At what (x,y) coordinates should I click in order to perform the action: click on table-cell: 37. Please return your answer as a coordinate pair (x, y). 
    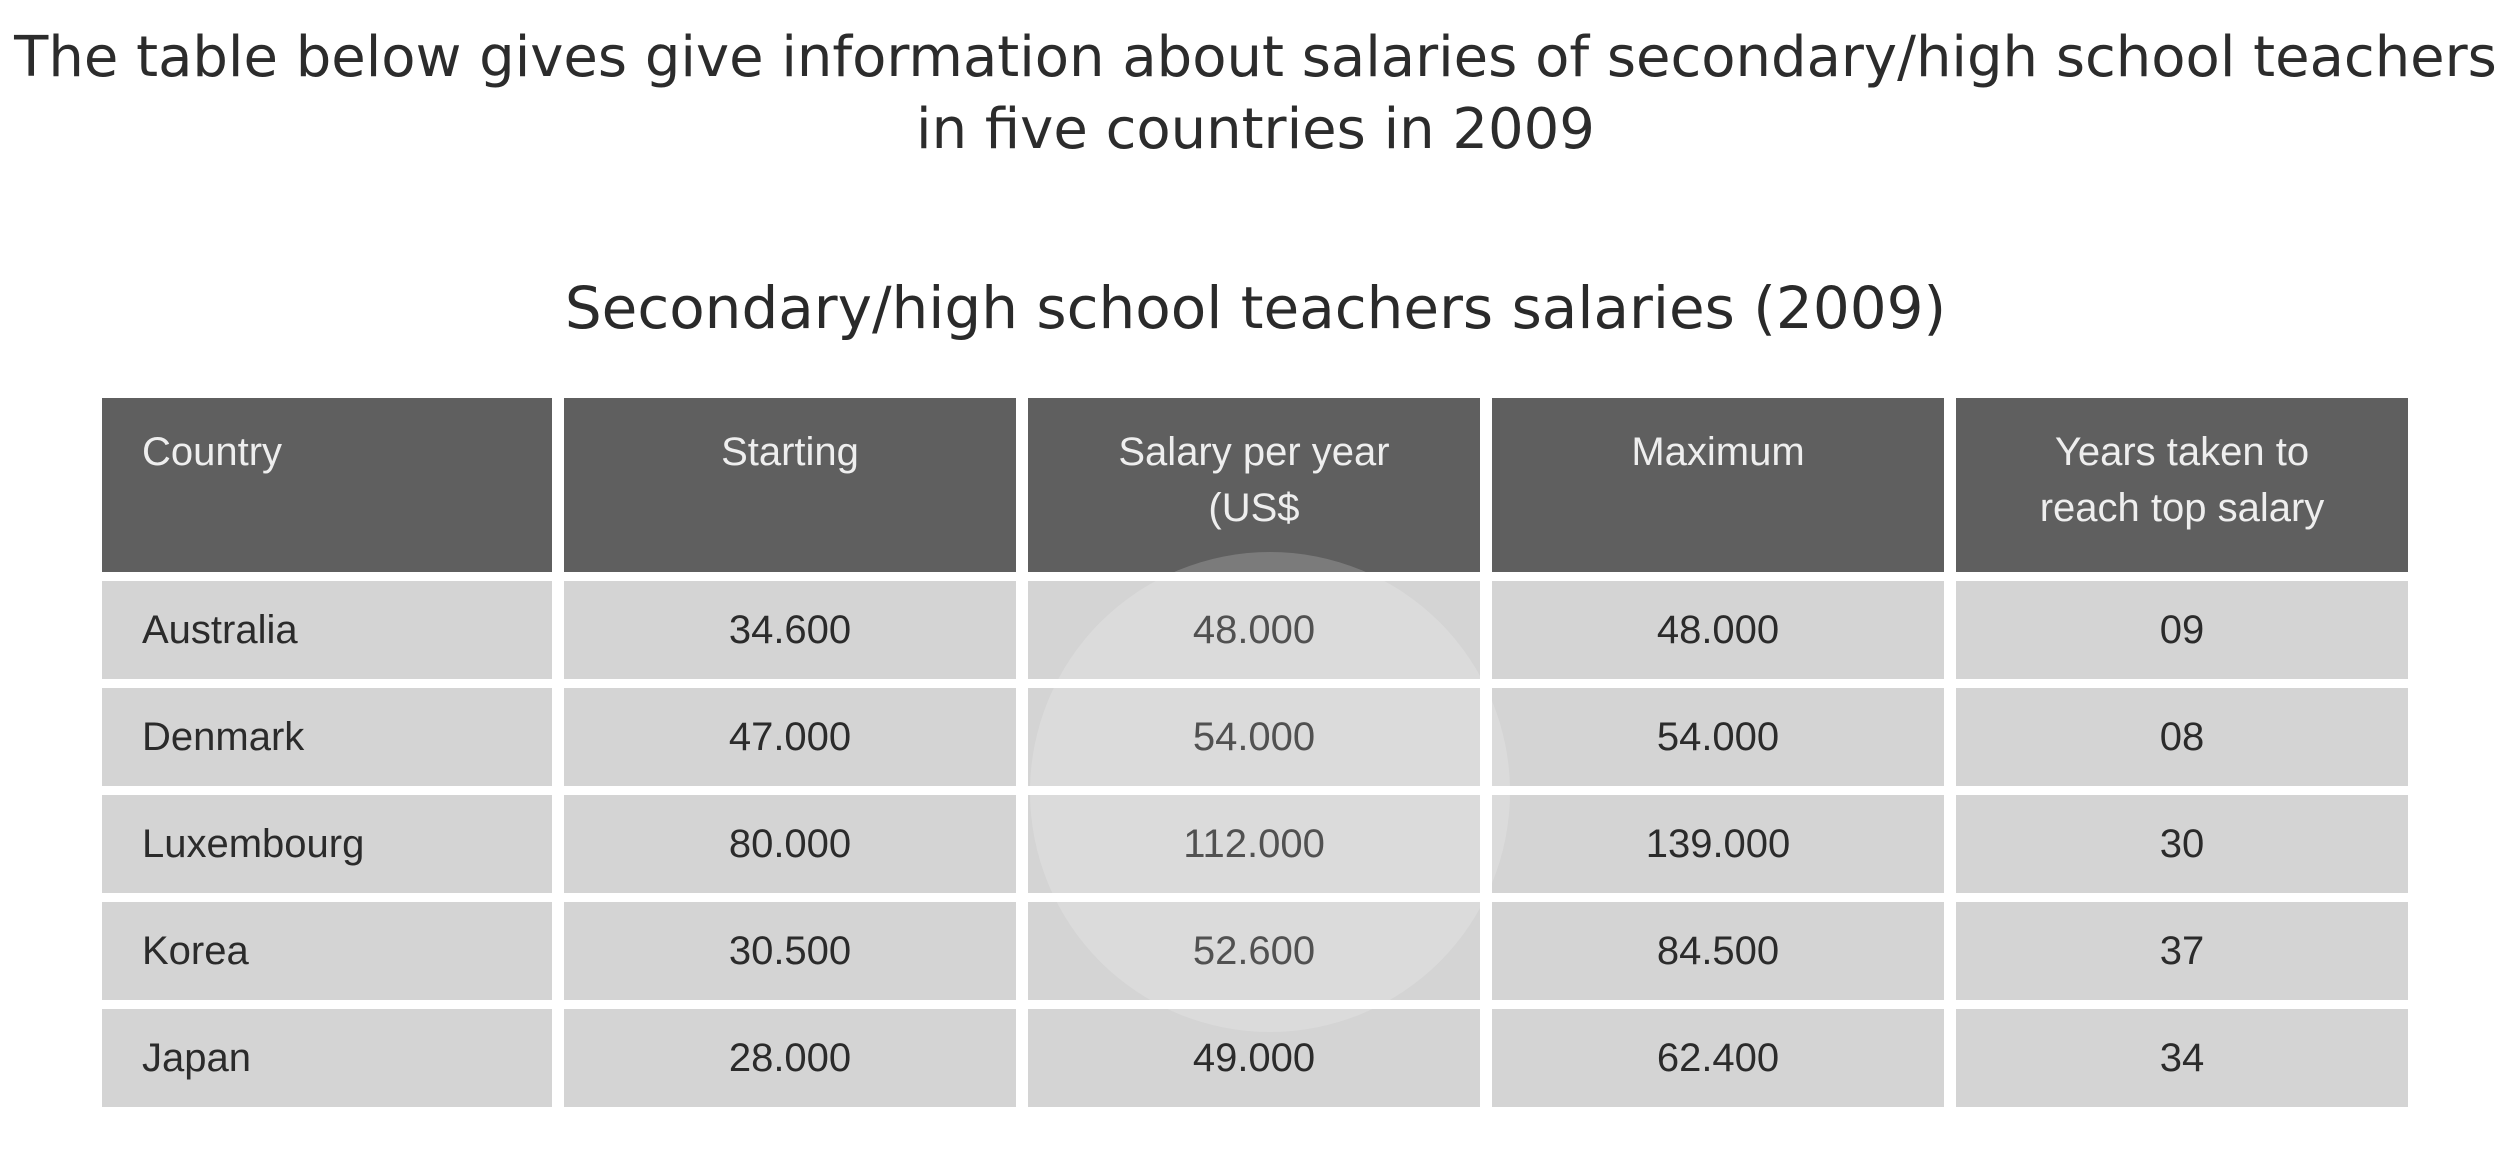
    Looking at the image, I should click on (2182, 951).